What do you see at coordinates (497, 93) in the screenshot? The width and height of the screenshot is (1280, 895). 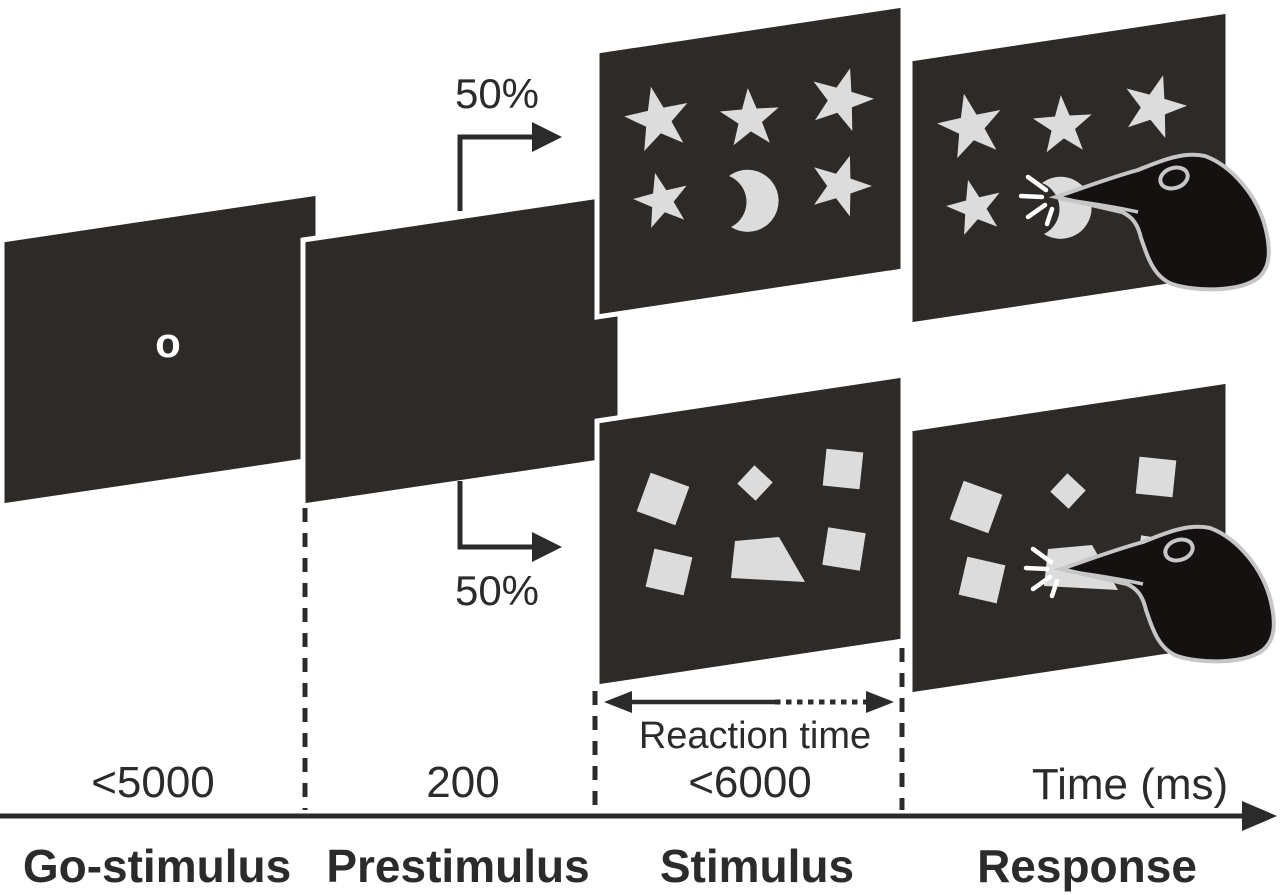 I see `branch-top-probability: 50%` at bounding box center [497, 93].